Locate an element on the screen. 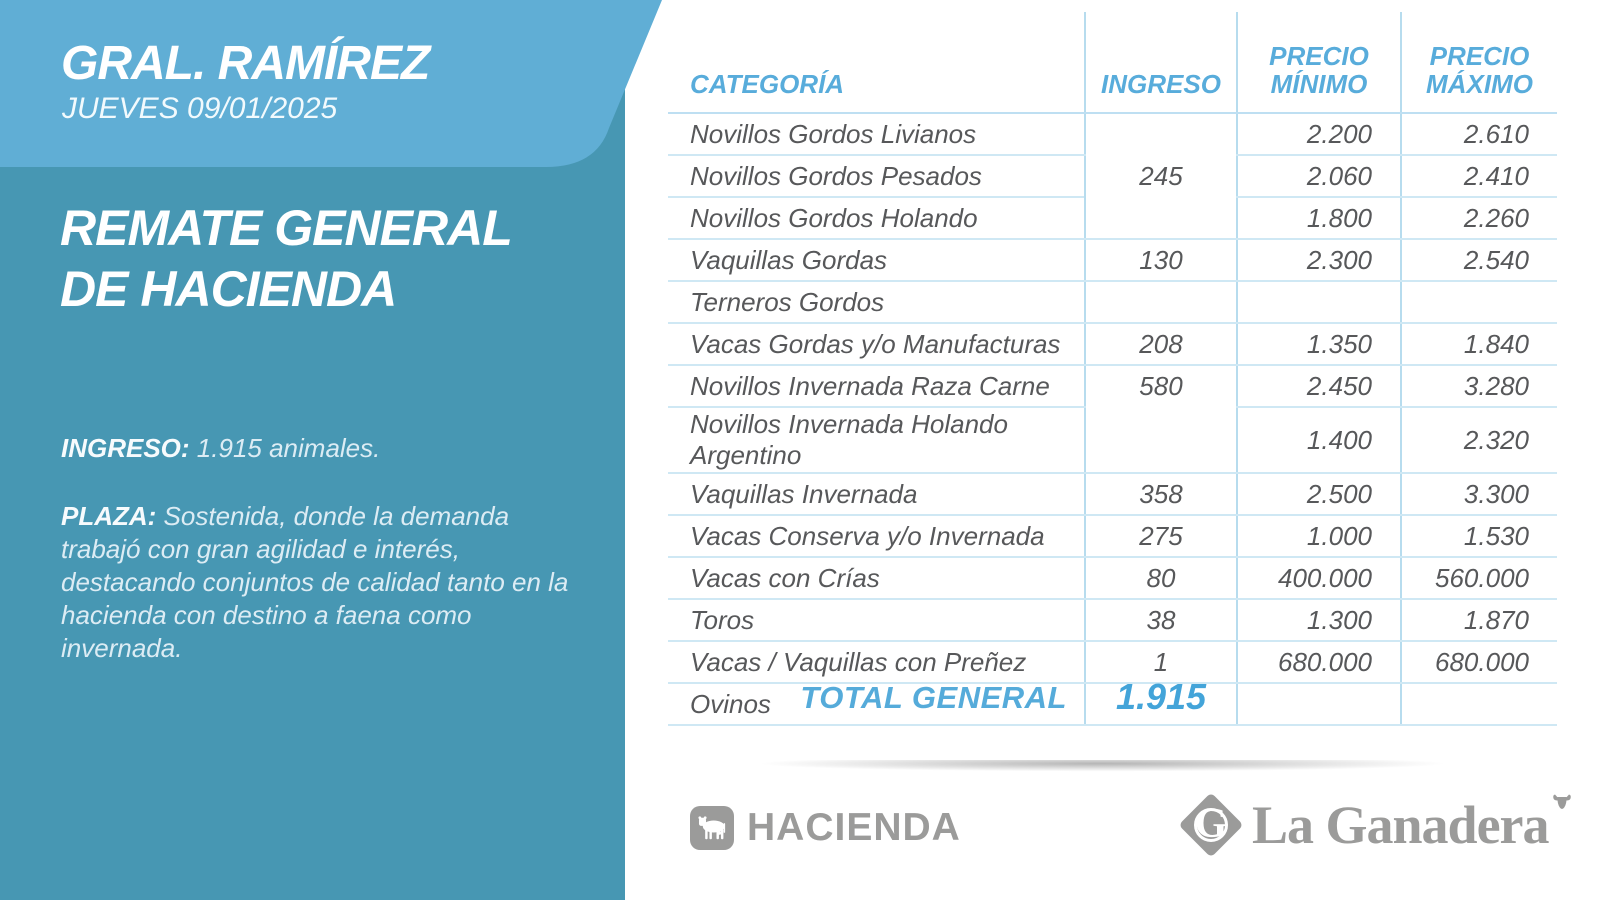  cell-precio-minimo: 2.060 is located at coordinates (1318, 176).